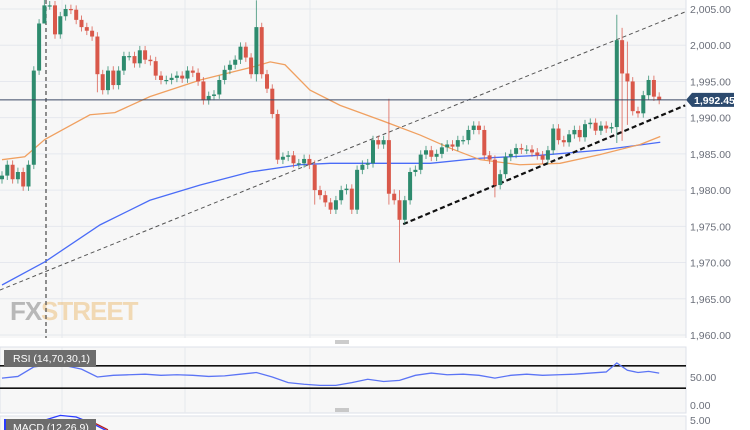 This screenshot has width=750, height=430. What do you see at coordinates (710, 227) in the screenshot?
I see `price-tick-label: 1,975.00` at bounding box center [710, 227].